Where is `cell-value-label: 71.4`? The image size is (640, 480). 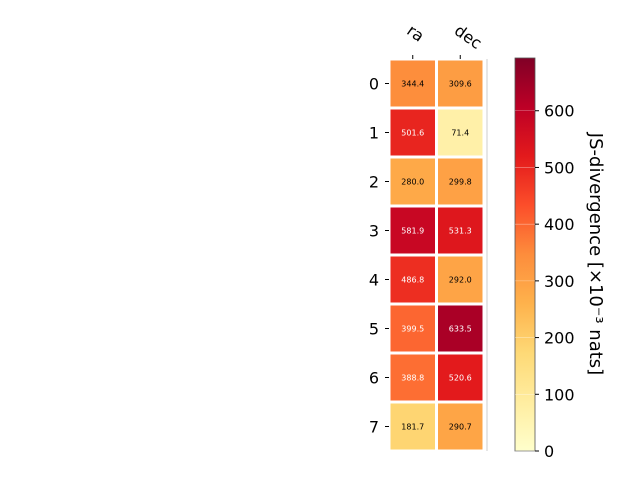 cell-value-label: 71.4 is located at coordinates (460, 133).